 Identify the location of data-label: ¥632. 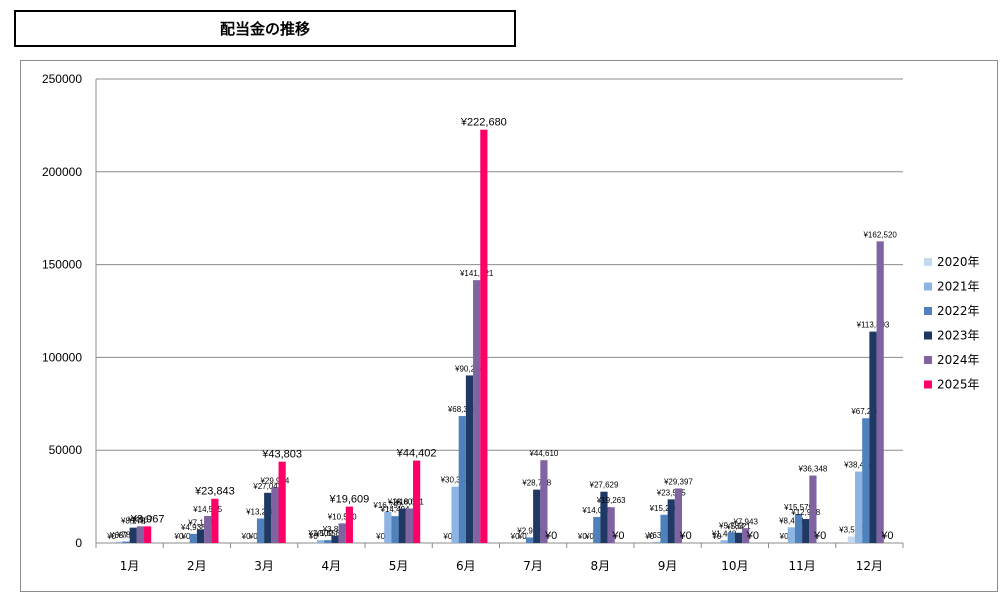
(656, 535).